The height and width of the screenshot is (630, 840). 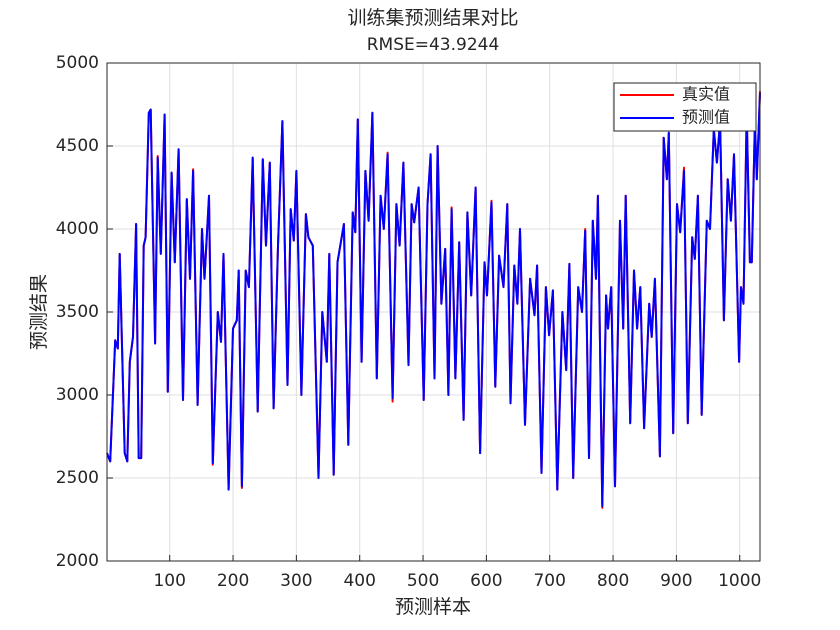 What do you see at coordinates (77, 478) in the screenshot?
I see `y-tick-label: 2500` at bounding box center [77, 478].